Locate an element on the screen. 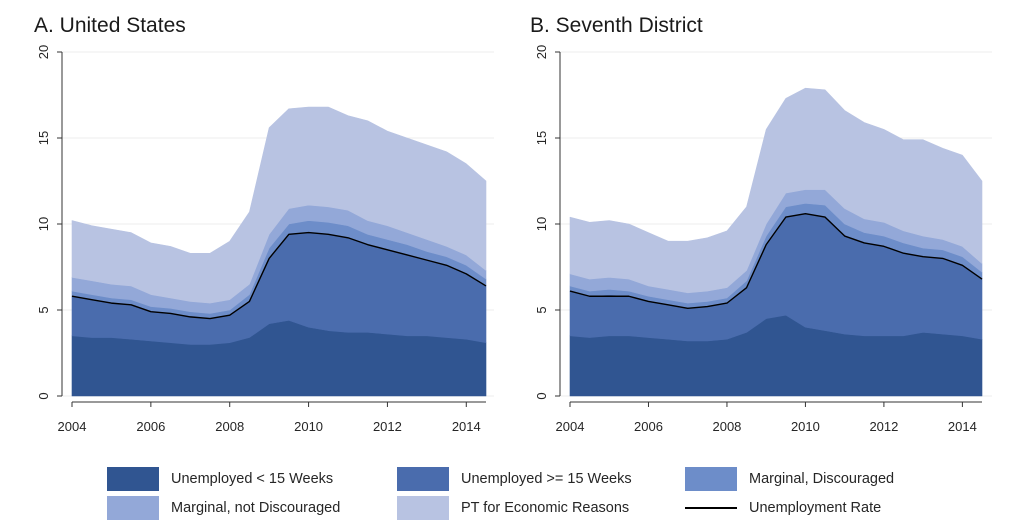 The width and height of the screenshot is (1024, 531). legend-item-marginal-discouraged: Marginal, Discouraged is located at coordinates (789, 479).